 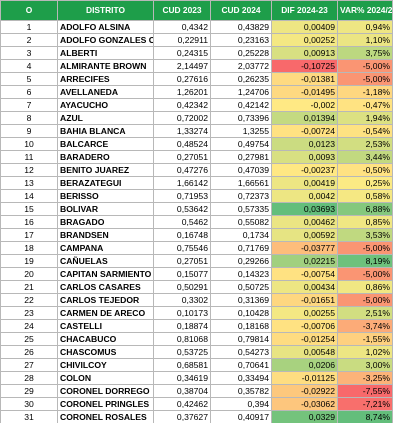 What do you see at coordinates (105, 235) in the screenshot?
I see `district-cell: BRANDSEN` at bounding box center [105, 235].